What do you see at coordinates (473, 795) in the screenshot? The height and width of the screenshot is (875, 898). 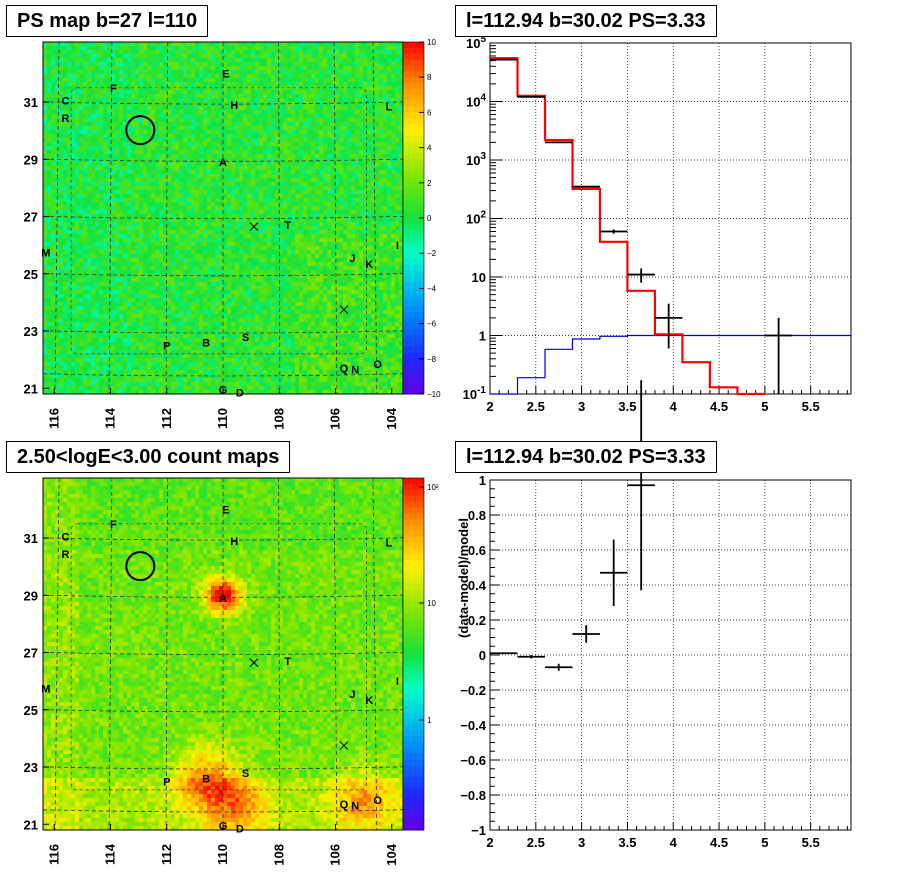 I see `y-tick-label: −0.8` at bounding box center [473, 795].